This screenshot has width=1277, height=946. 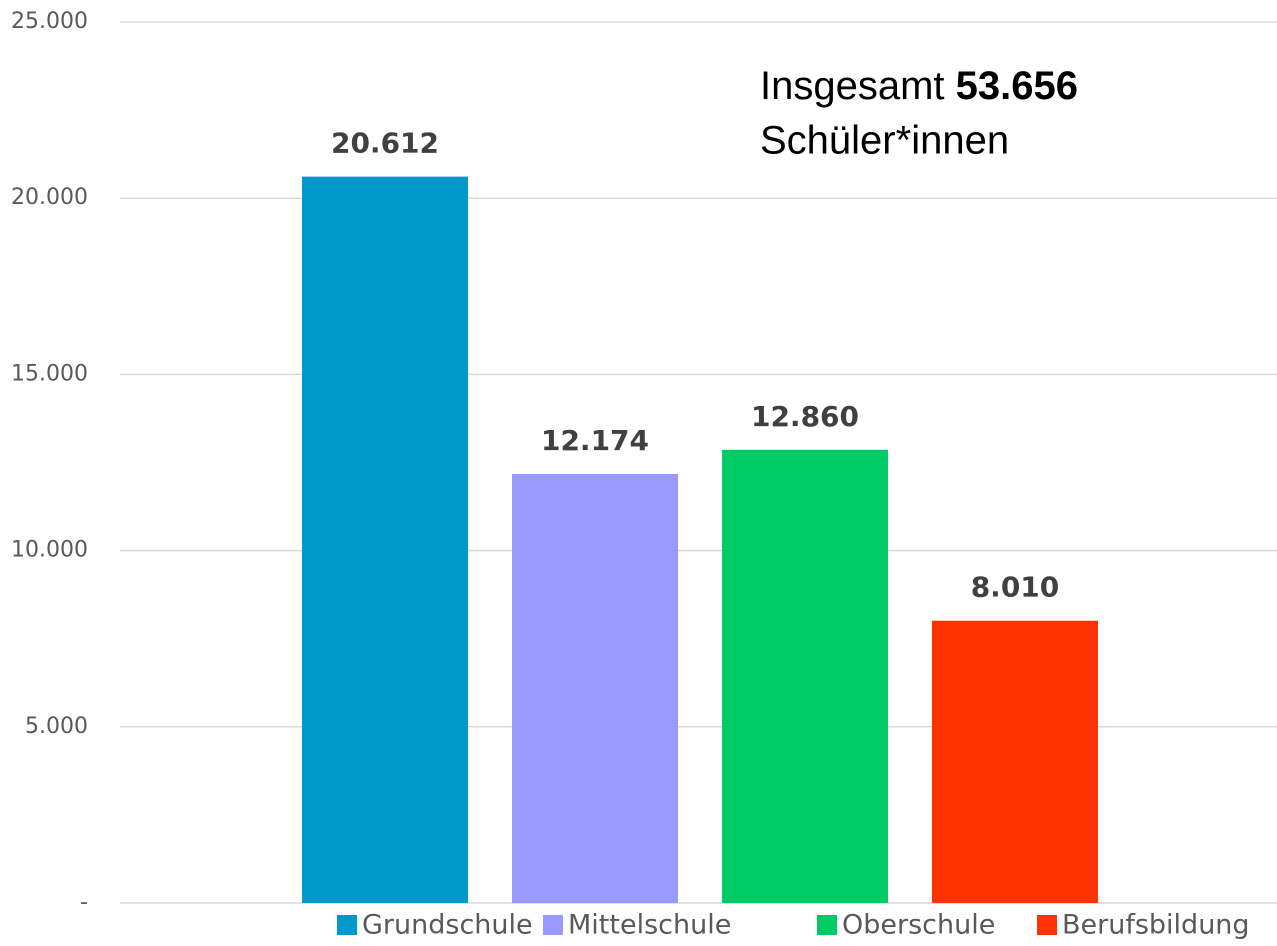 What do you see at coordinates (595, 440) in the screenshot?
I see `value-label: 12.174` at bounding box center [595, 440].